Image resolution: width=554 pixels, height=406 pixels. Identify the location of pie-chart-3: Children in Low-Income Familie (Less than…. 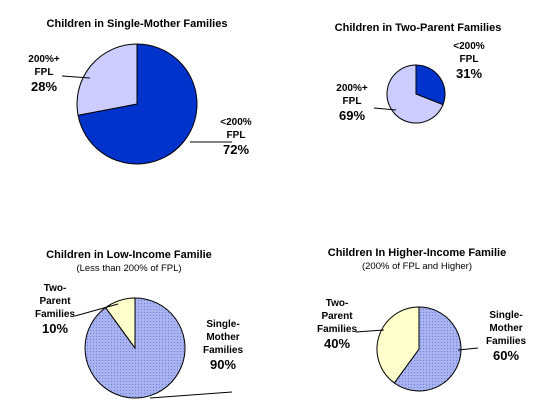
(139, 324).